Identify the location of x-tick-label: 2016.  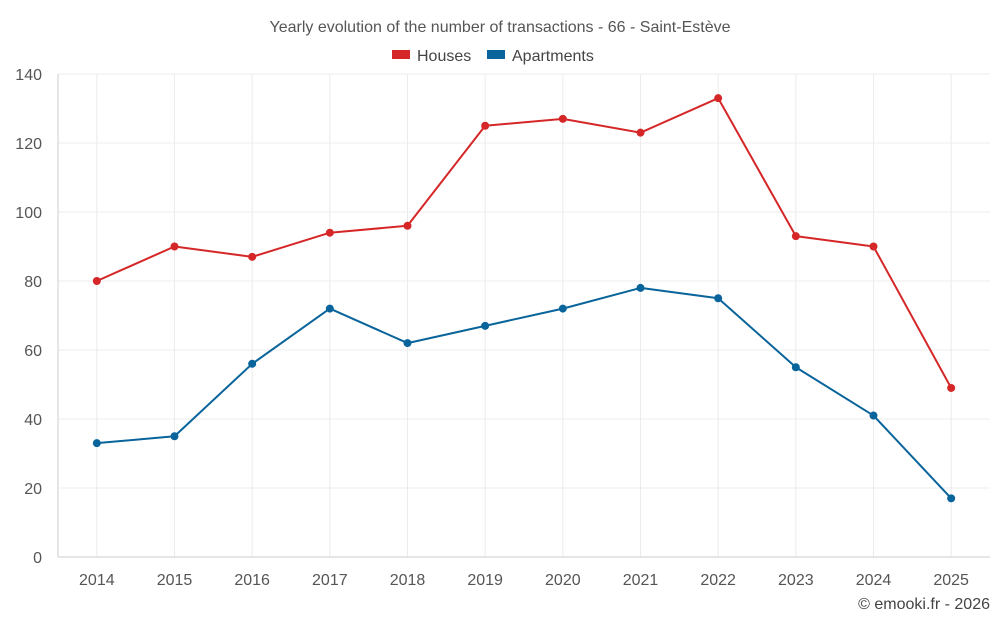
(252, 580).